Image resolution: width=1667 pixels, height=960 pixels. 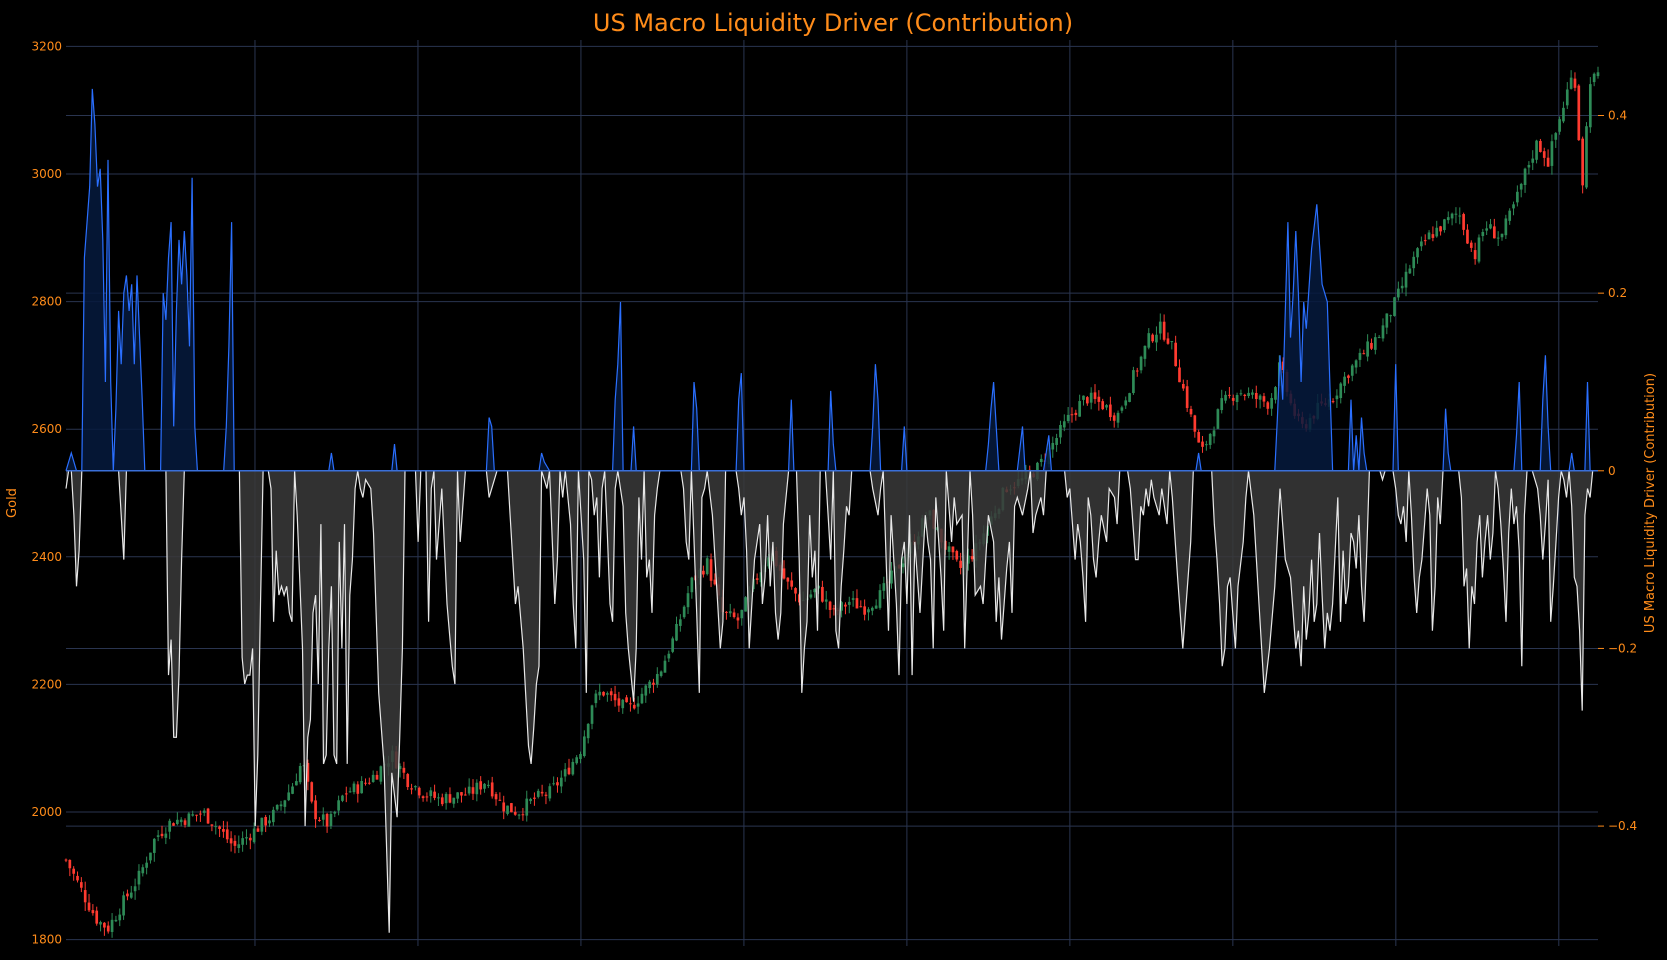 I want to click on chart-title: US Macro Liquidity Driver (Contribution), so click(x=833, y=23).